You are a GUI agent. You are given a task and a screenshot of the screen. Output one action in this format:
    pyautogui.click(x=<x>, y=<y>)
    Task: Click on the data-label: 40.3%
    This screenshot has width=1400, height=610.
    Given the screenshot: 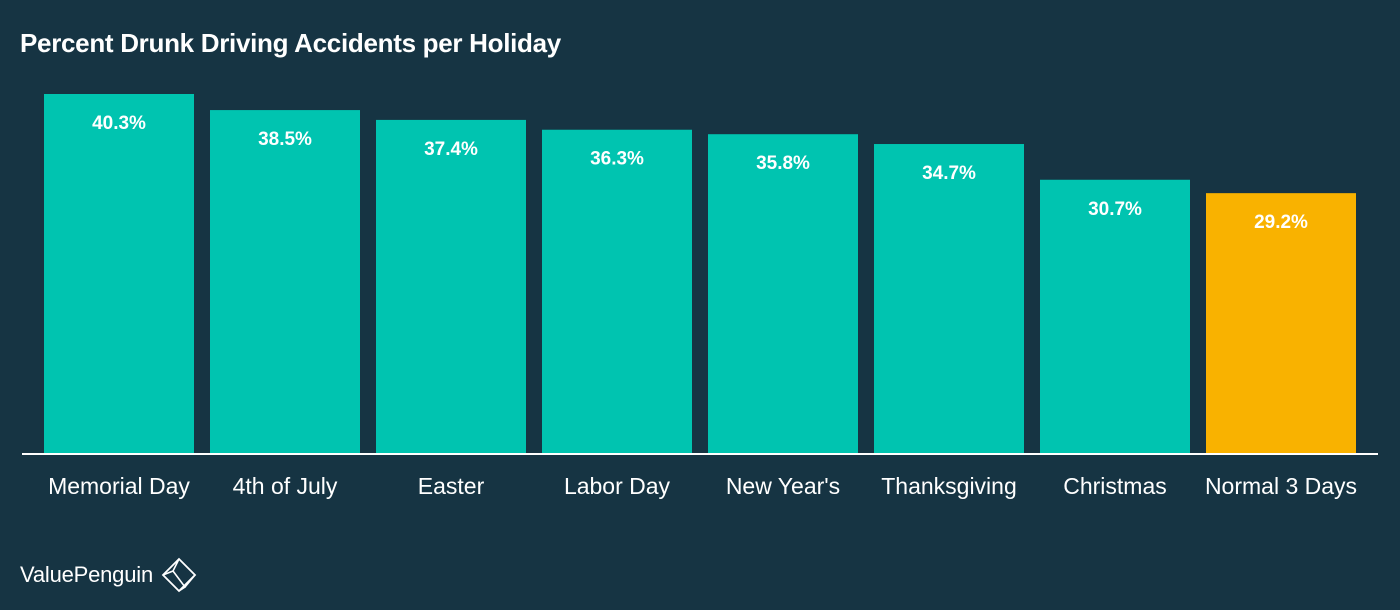 What is the action you would take?
    pyautogui.click(x=119, y=123)
    